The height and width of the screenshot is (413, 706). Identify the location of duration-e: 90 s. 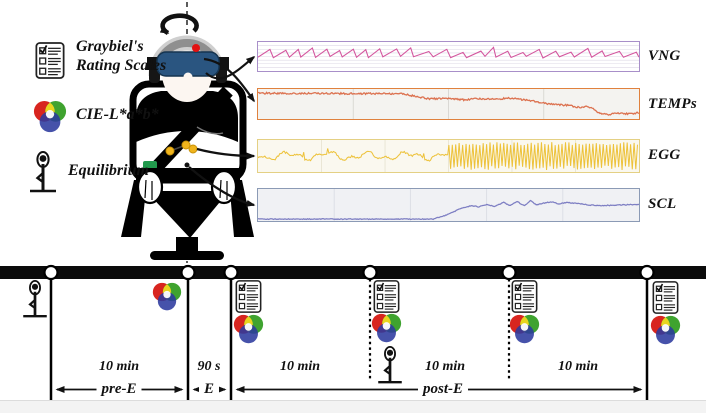
(209, 366).